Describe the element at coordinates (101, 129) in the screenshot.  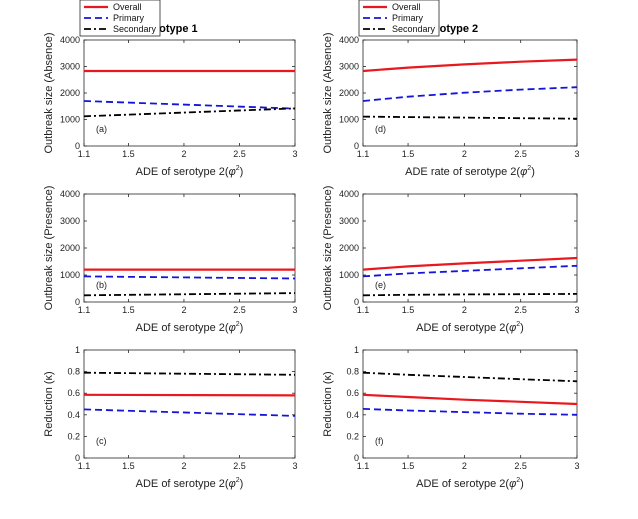
I see `panel-label: (a)` at that location.